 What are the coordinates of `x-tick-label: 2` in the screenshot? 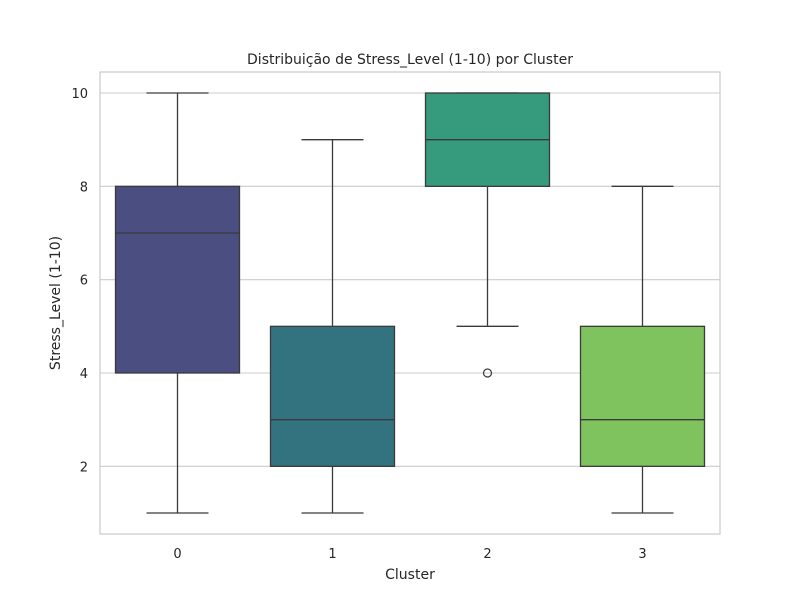 It's located at (487, 554).